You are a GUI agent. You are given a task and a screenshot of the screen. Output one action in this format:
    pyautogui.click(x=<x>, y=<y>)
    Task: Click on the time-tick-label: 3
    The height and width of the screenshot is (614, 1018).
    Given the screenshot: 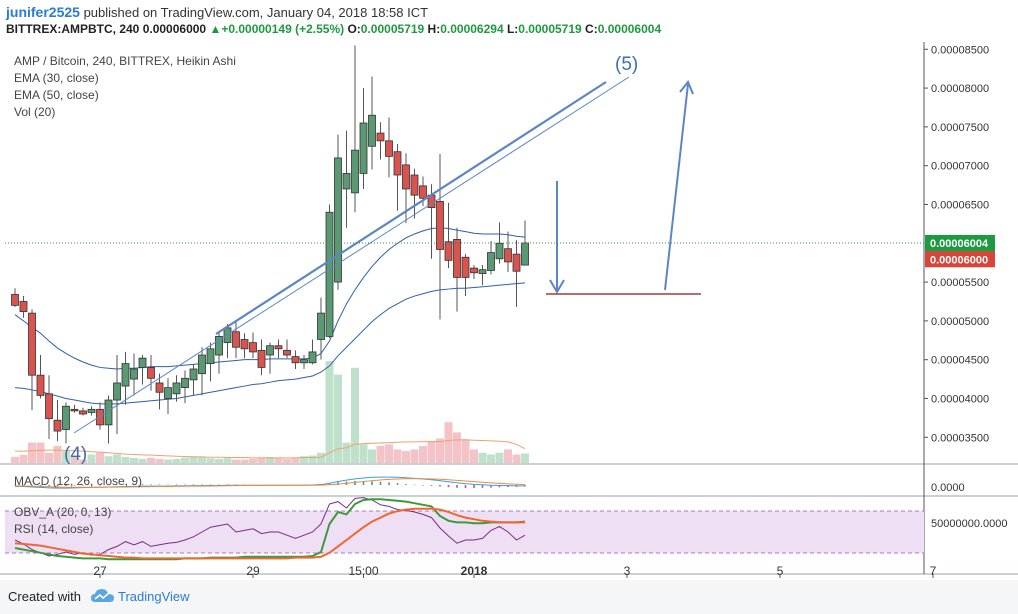 What is the action you would take?
    pyautogui.click(x=627, y=571)
    